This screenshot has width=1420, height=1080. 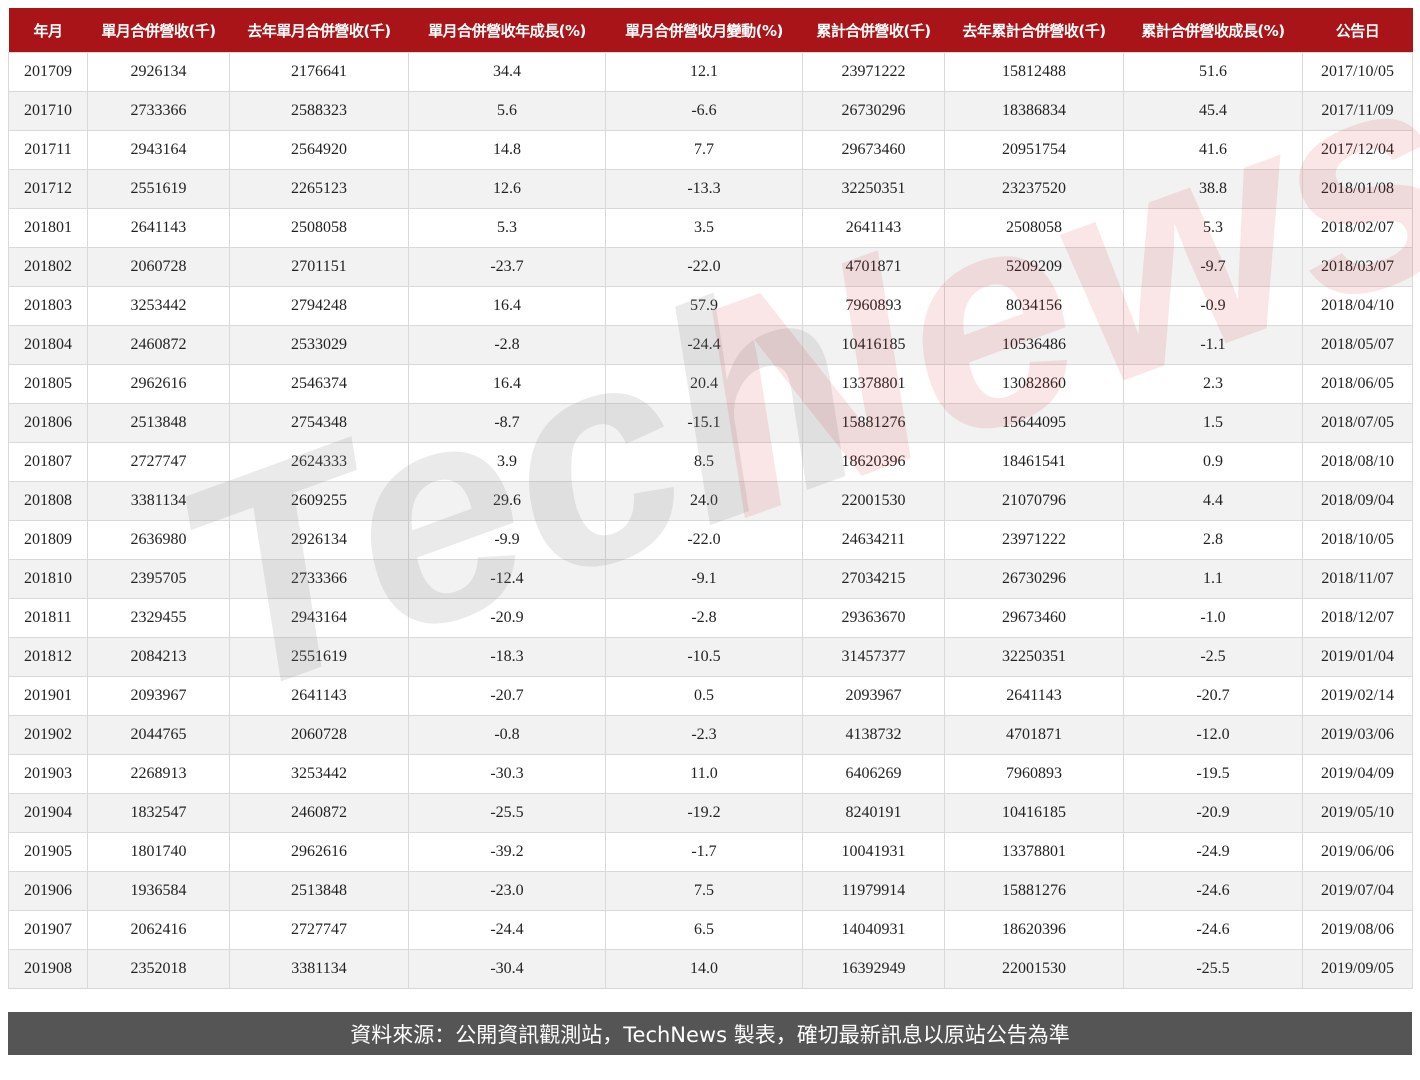 I want to click on table-cell: 0.9, so click(x=1213, y=462).